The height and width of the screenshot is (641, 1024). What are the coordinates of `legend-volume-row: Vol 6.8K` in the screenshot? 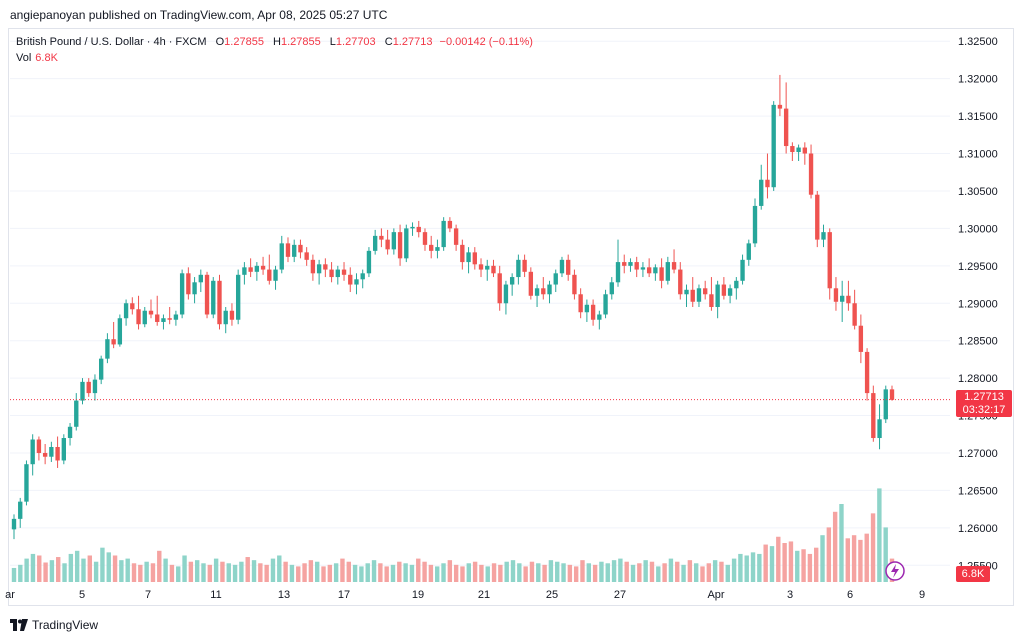 It's located at (274, 58).